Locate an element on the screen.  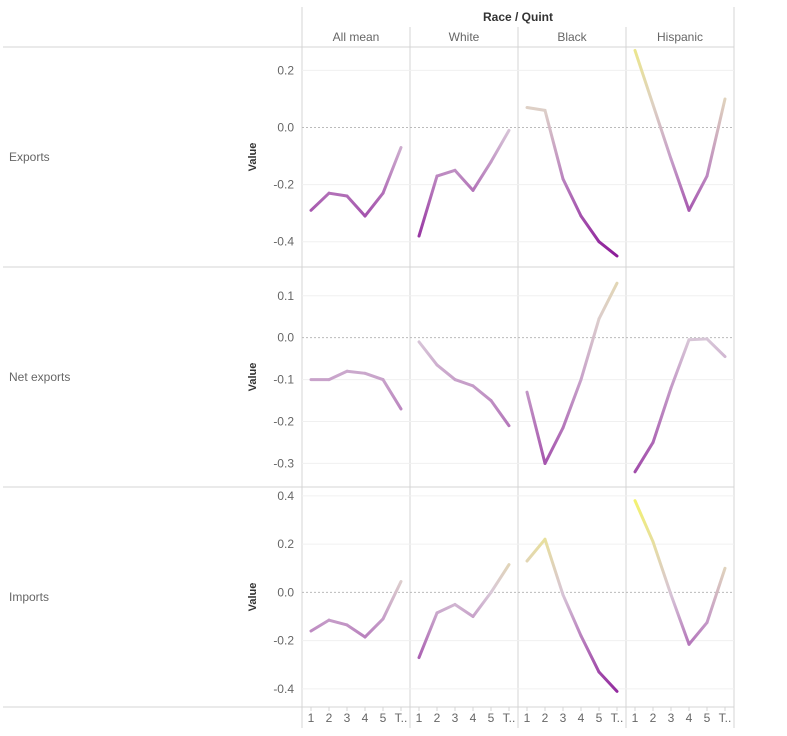
series-net-exports-hispanic is located at coordinates (680, 405).